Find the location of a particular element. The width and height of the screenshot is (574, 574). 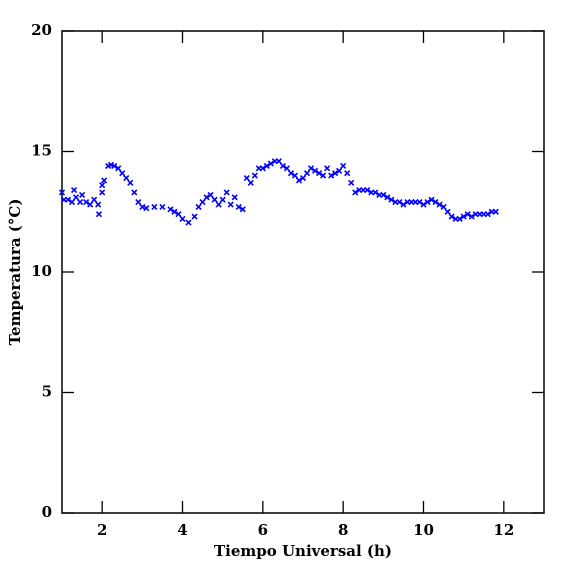

x-tick-label: 4 is located at coordinates (182, 530).